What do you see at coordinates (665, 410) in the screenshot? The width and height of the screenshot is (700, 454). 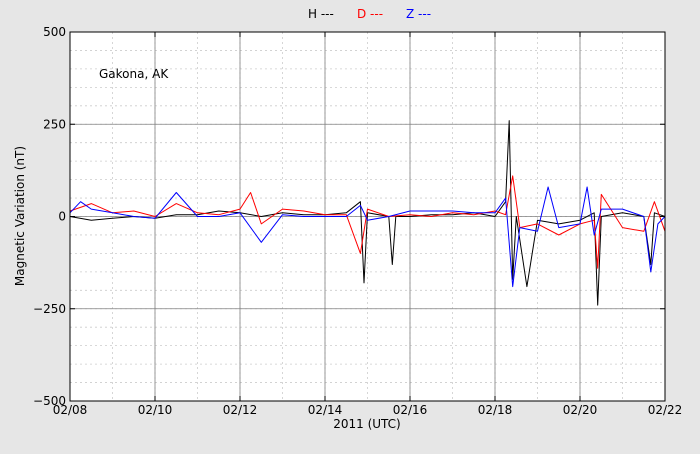 I see `x-tick-label: 02/22` at bounding box center [665, 410].